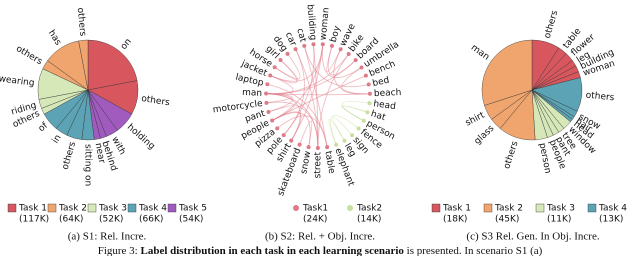 The width and height of the screenshot is (640, 256). I want to click on slice-label: on, so click(126, 44).